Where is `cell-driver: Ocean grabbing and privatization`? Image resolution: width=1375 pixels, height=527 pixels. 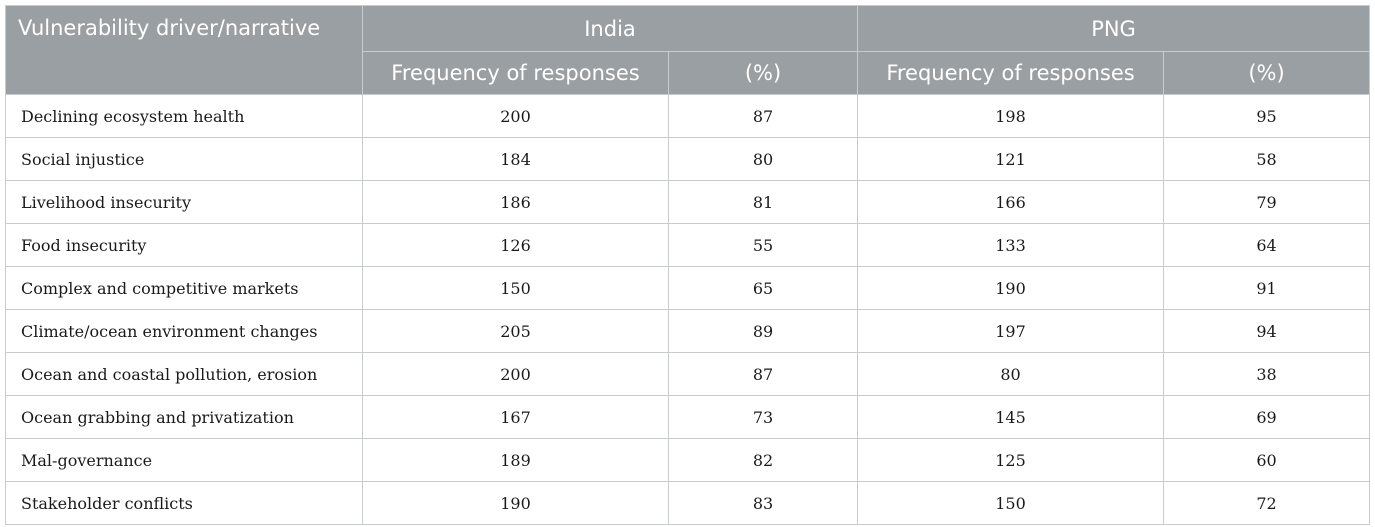
cell-driver: Ocean grabbing and privatization is located at coordinates (184, 417).